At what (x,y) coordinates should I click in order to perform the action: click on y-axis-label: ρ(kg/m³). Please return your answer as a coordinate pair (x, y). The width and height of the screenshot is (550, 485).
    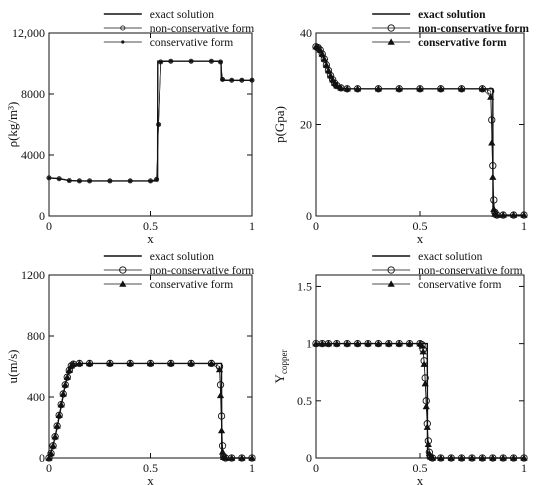
    Looking at the image, I should click on (12, 125).